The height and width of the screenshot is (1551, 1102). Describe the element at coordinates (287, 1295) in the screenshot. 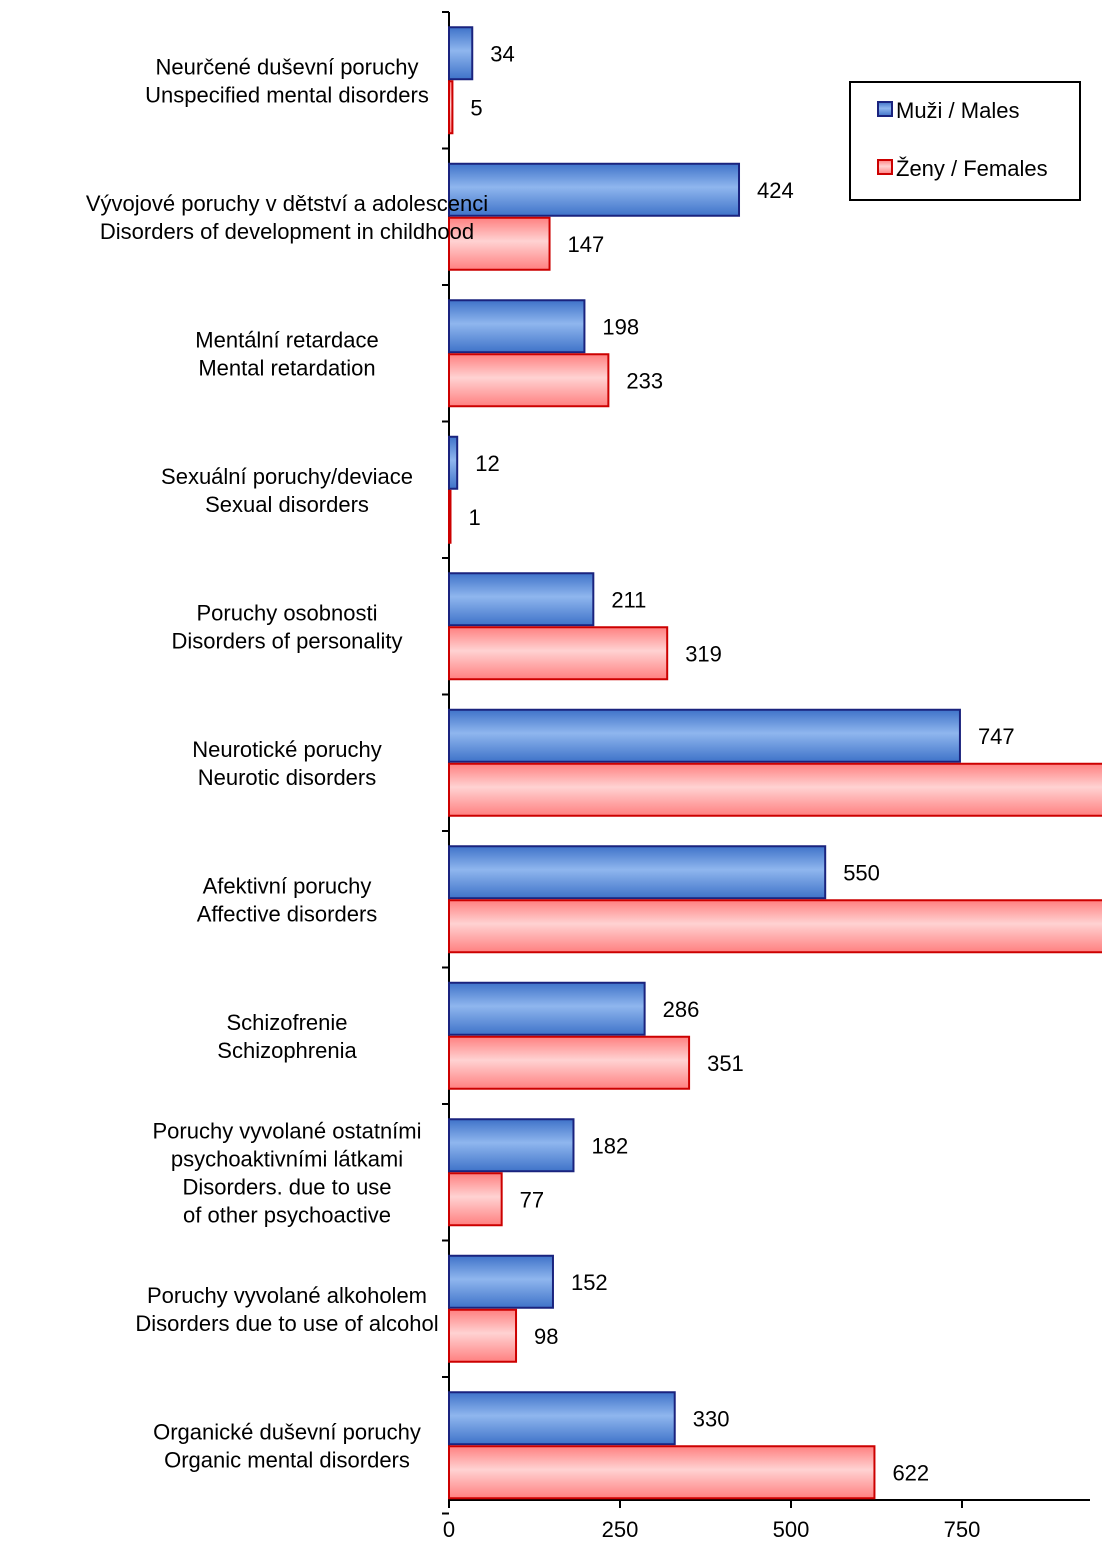

I see `category-label: Poruchy vyvolané alkoholem` at that location.